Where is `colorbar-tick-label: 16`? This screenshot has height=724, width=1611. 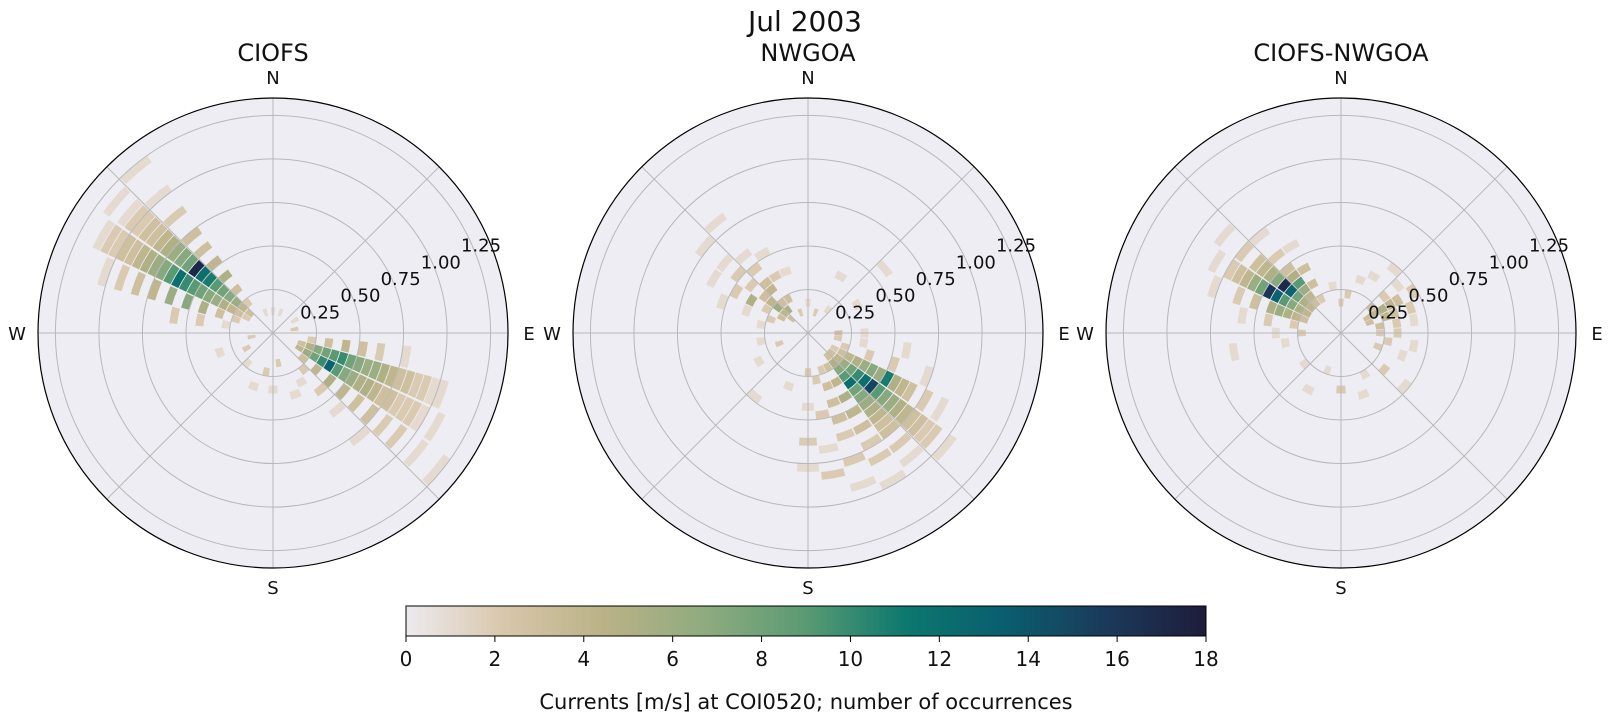 colorbar-tick-label: 16 is located at coordinates (1116, 659).